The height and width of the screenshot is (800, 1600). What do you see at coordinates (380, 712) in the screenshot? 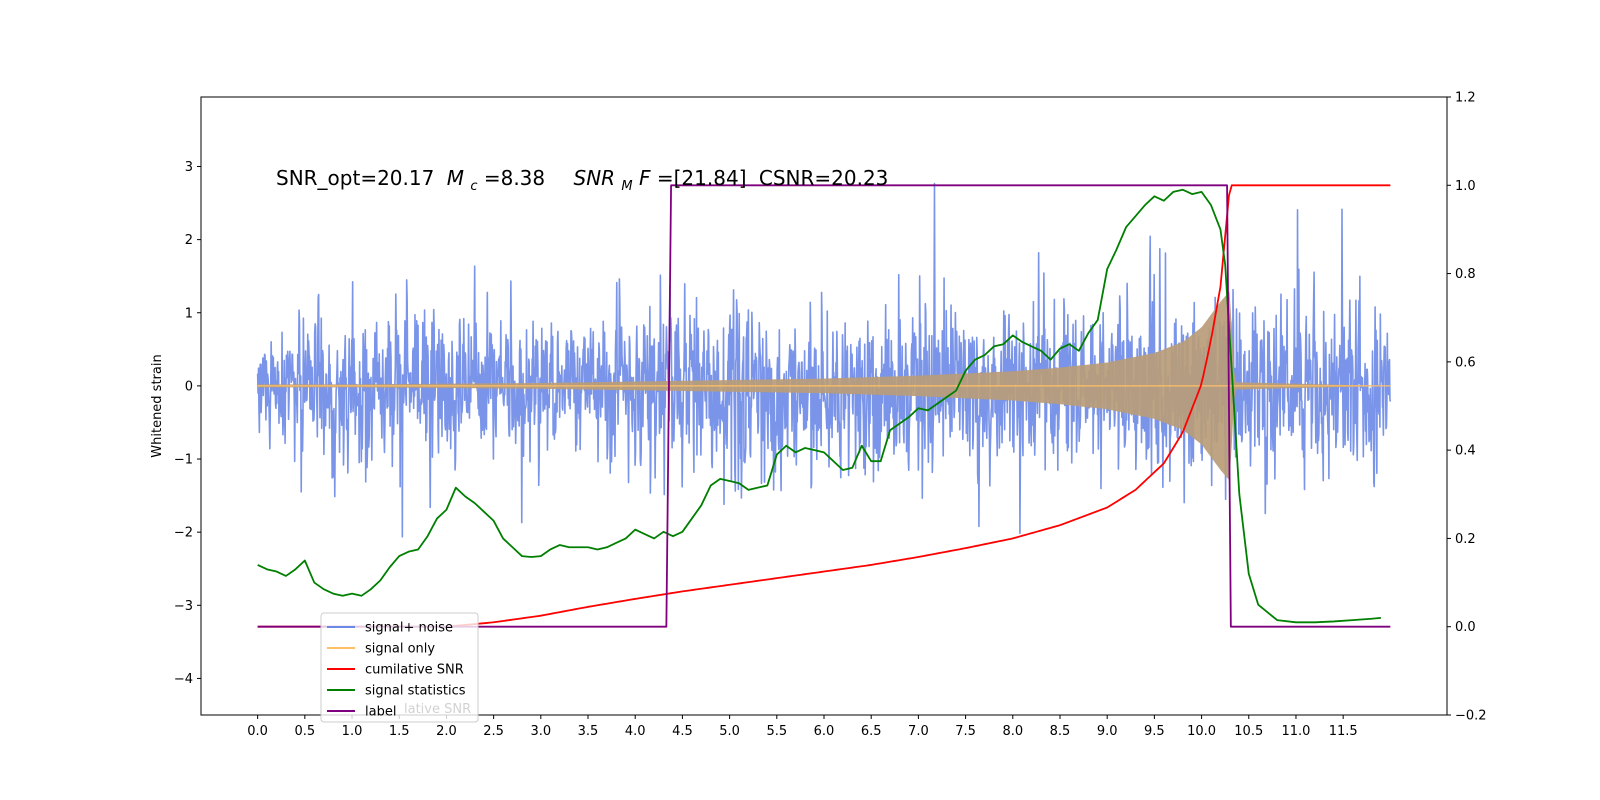
I see `legend-label: label` at bounding box center [380, 712].